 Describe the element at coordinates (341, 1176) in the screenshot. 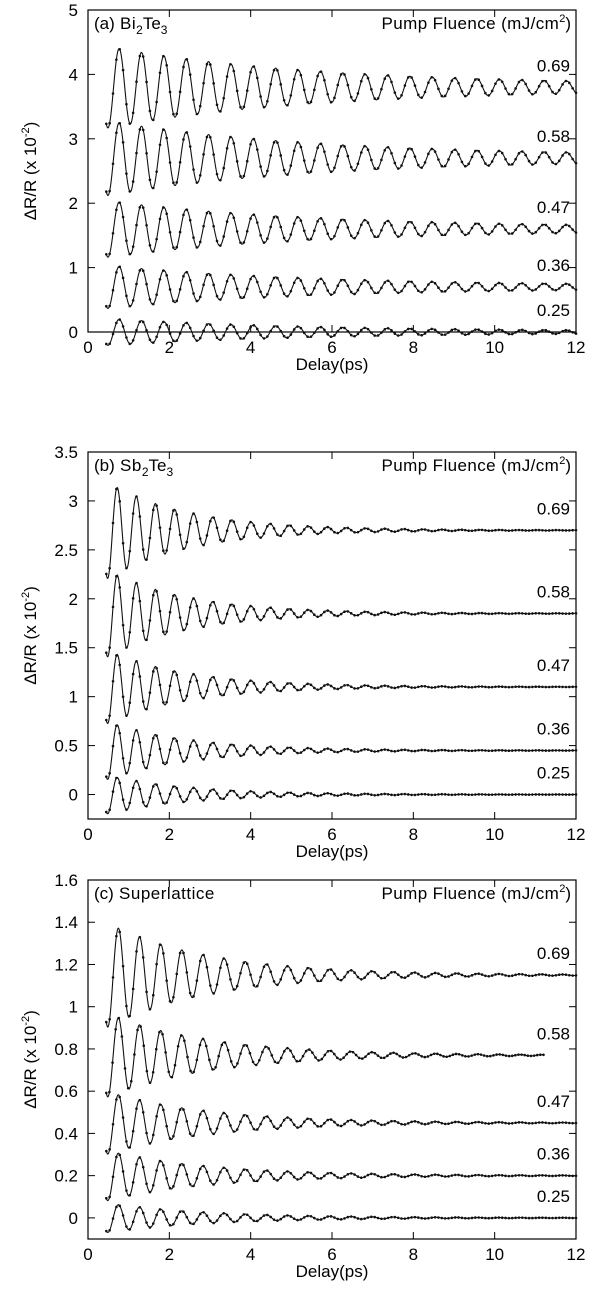

I see `series-points-0.36` at that location.